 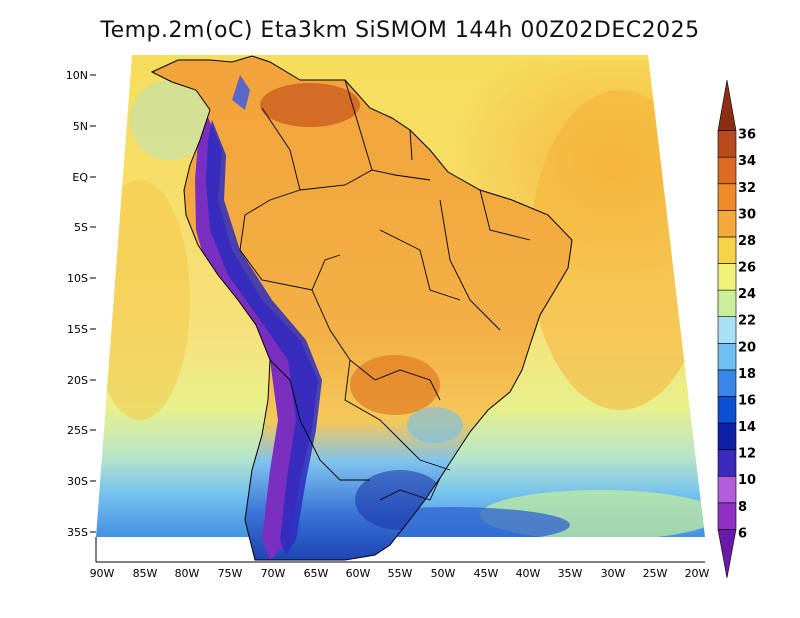 I want to click on colorbar-arrow-top, so click(x=727, y=105).